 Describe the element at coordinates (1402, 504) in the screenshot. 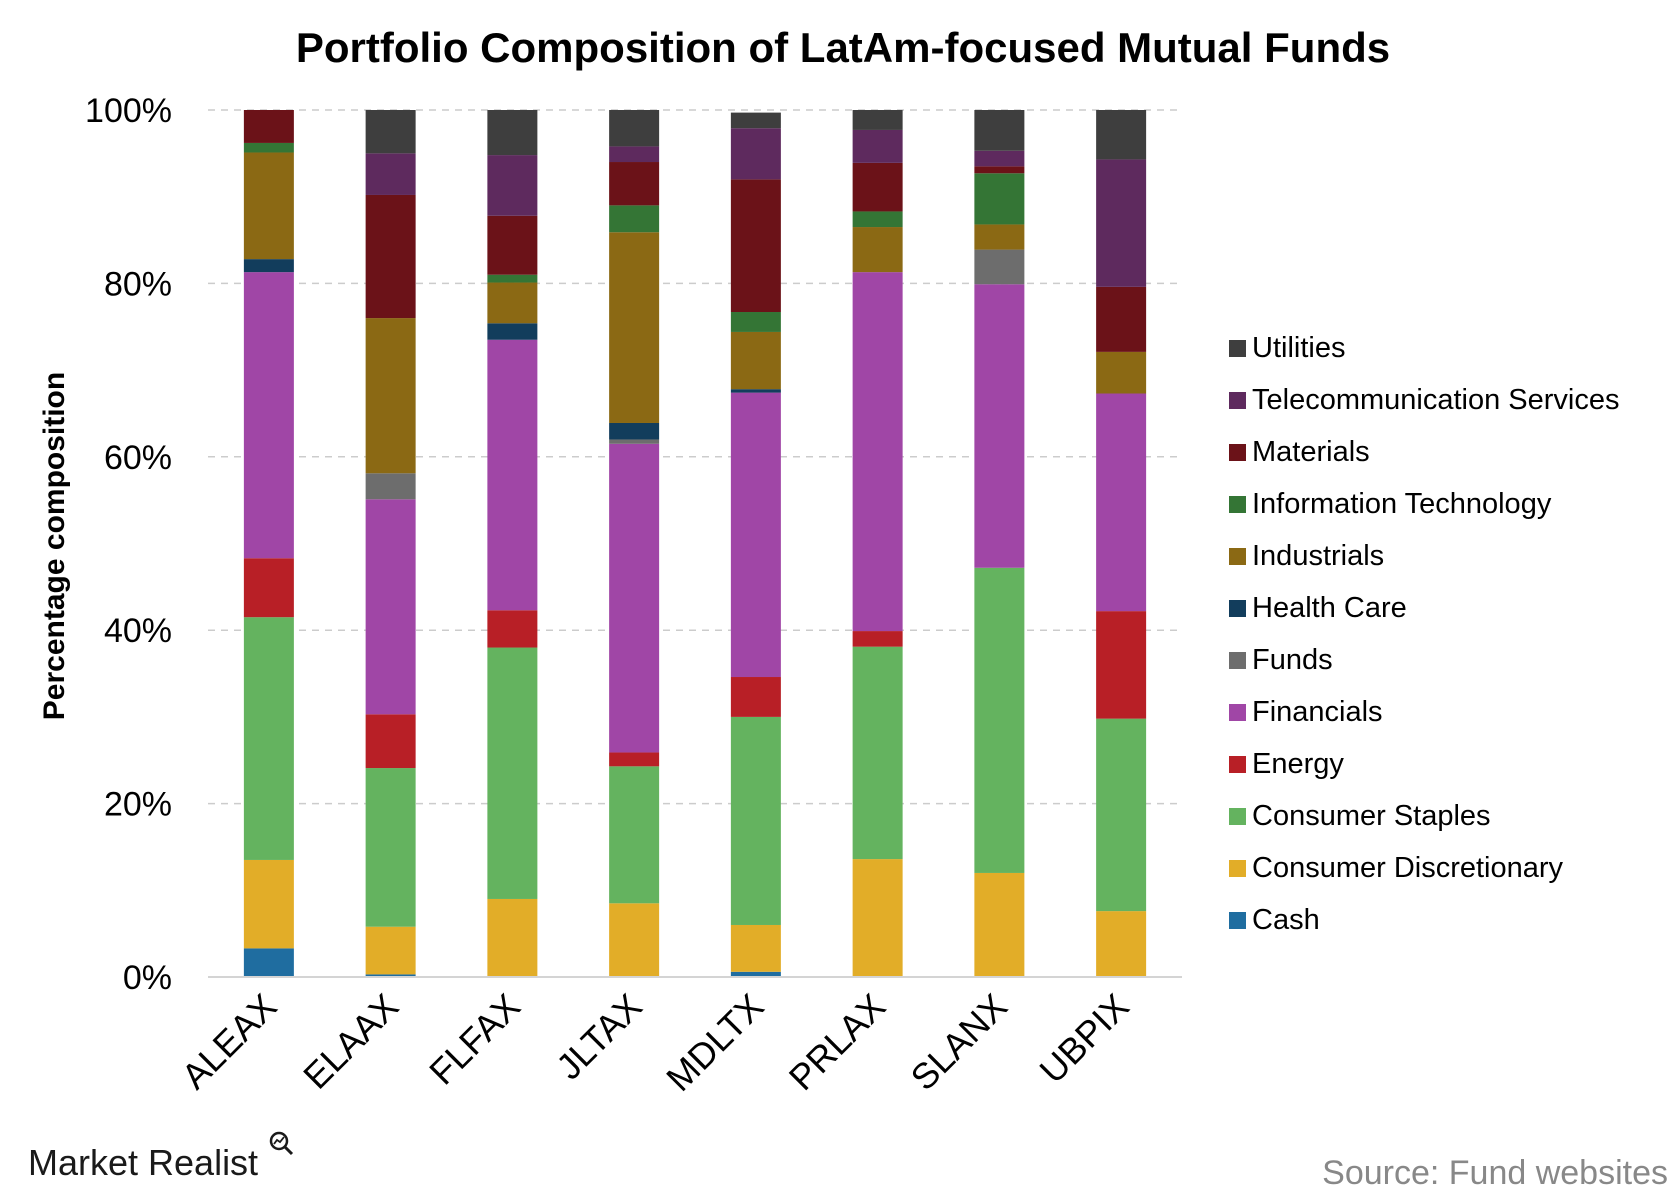

I see `legend-label: Information Technology` at that location.